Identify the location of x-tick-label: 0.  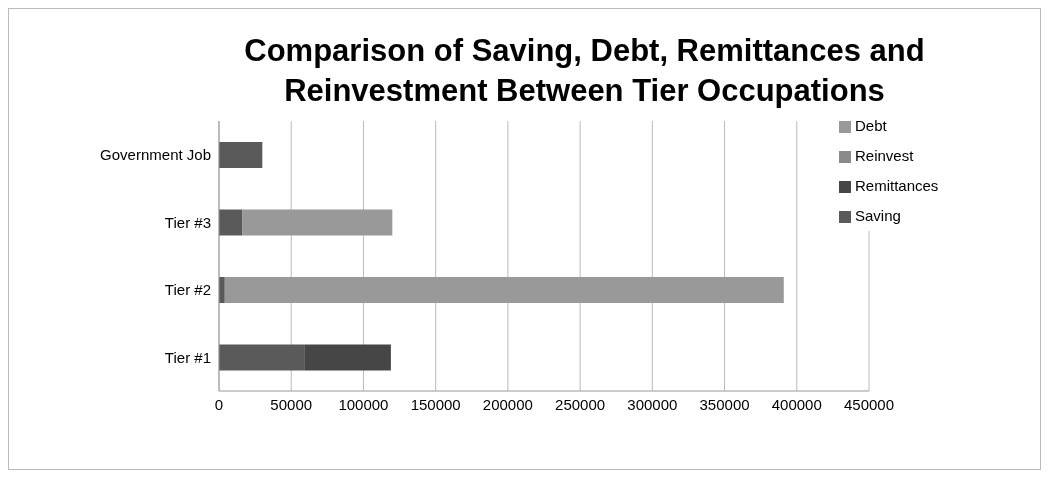
(219, 404).